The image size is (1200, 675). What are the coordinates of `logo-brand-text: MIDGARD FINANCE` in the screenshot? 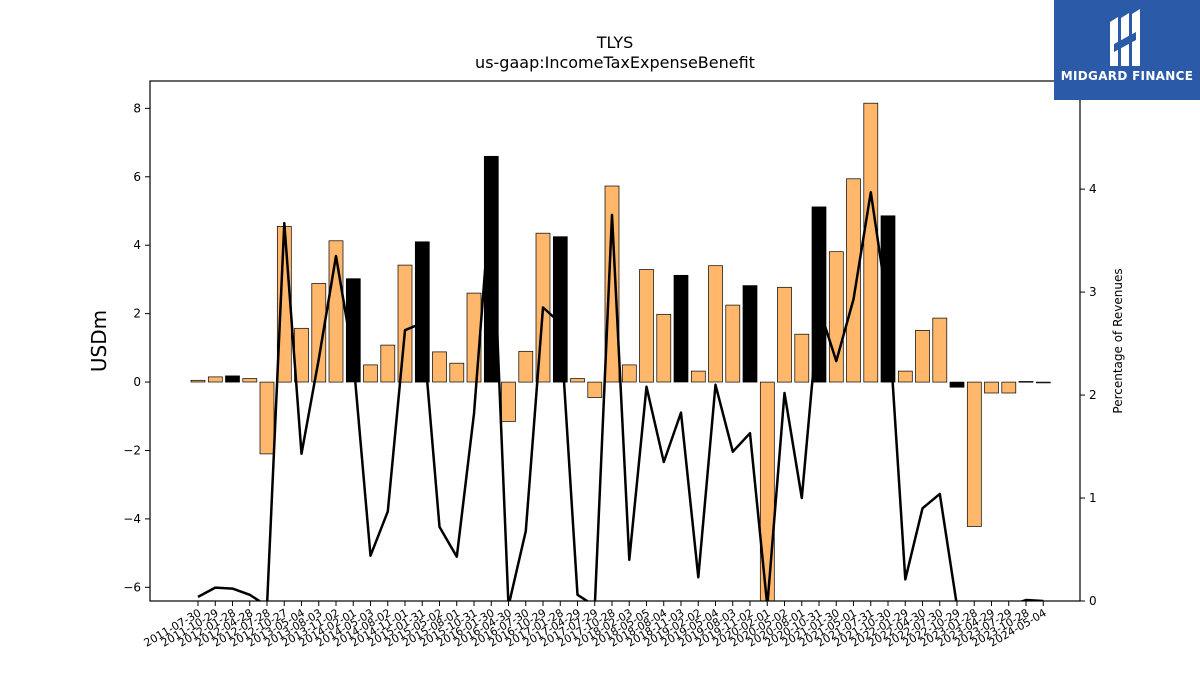 It's located at (1127, 76).